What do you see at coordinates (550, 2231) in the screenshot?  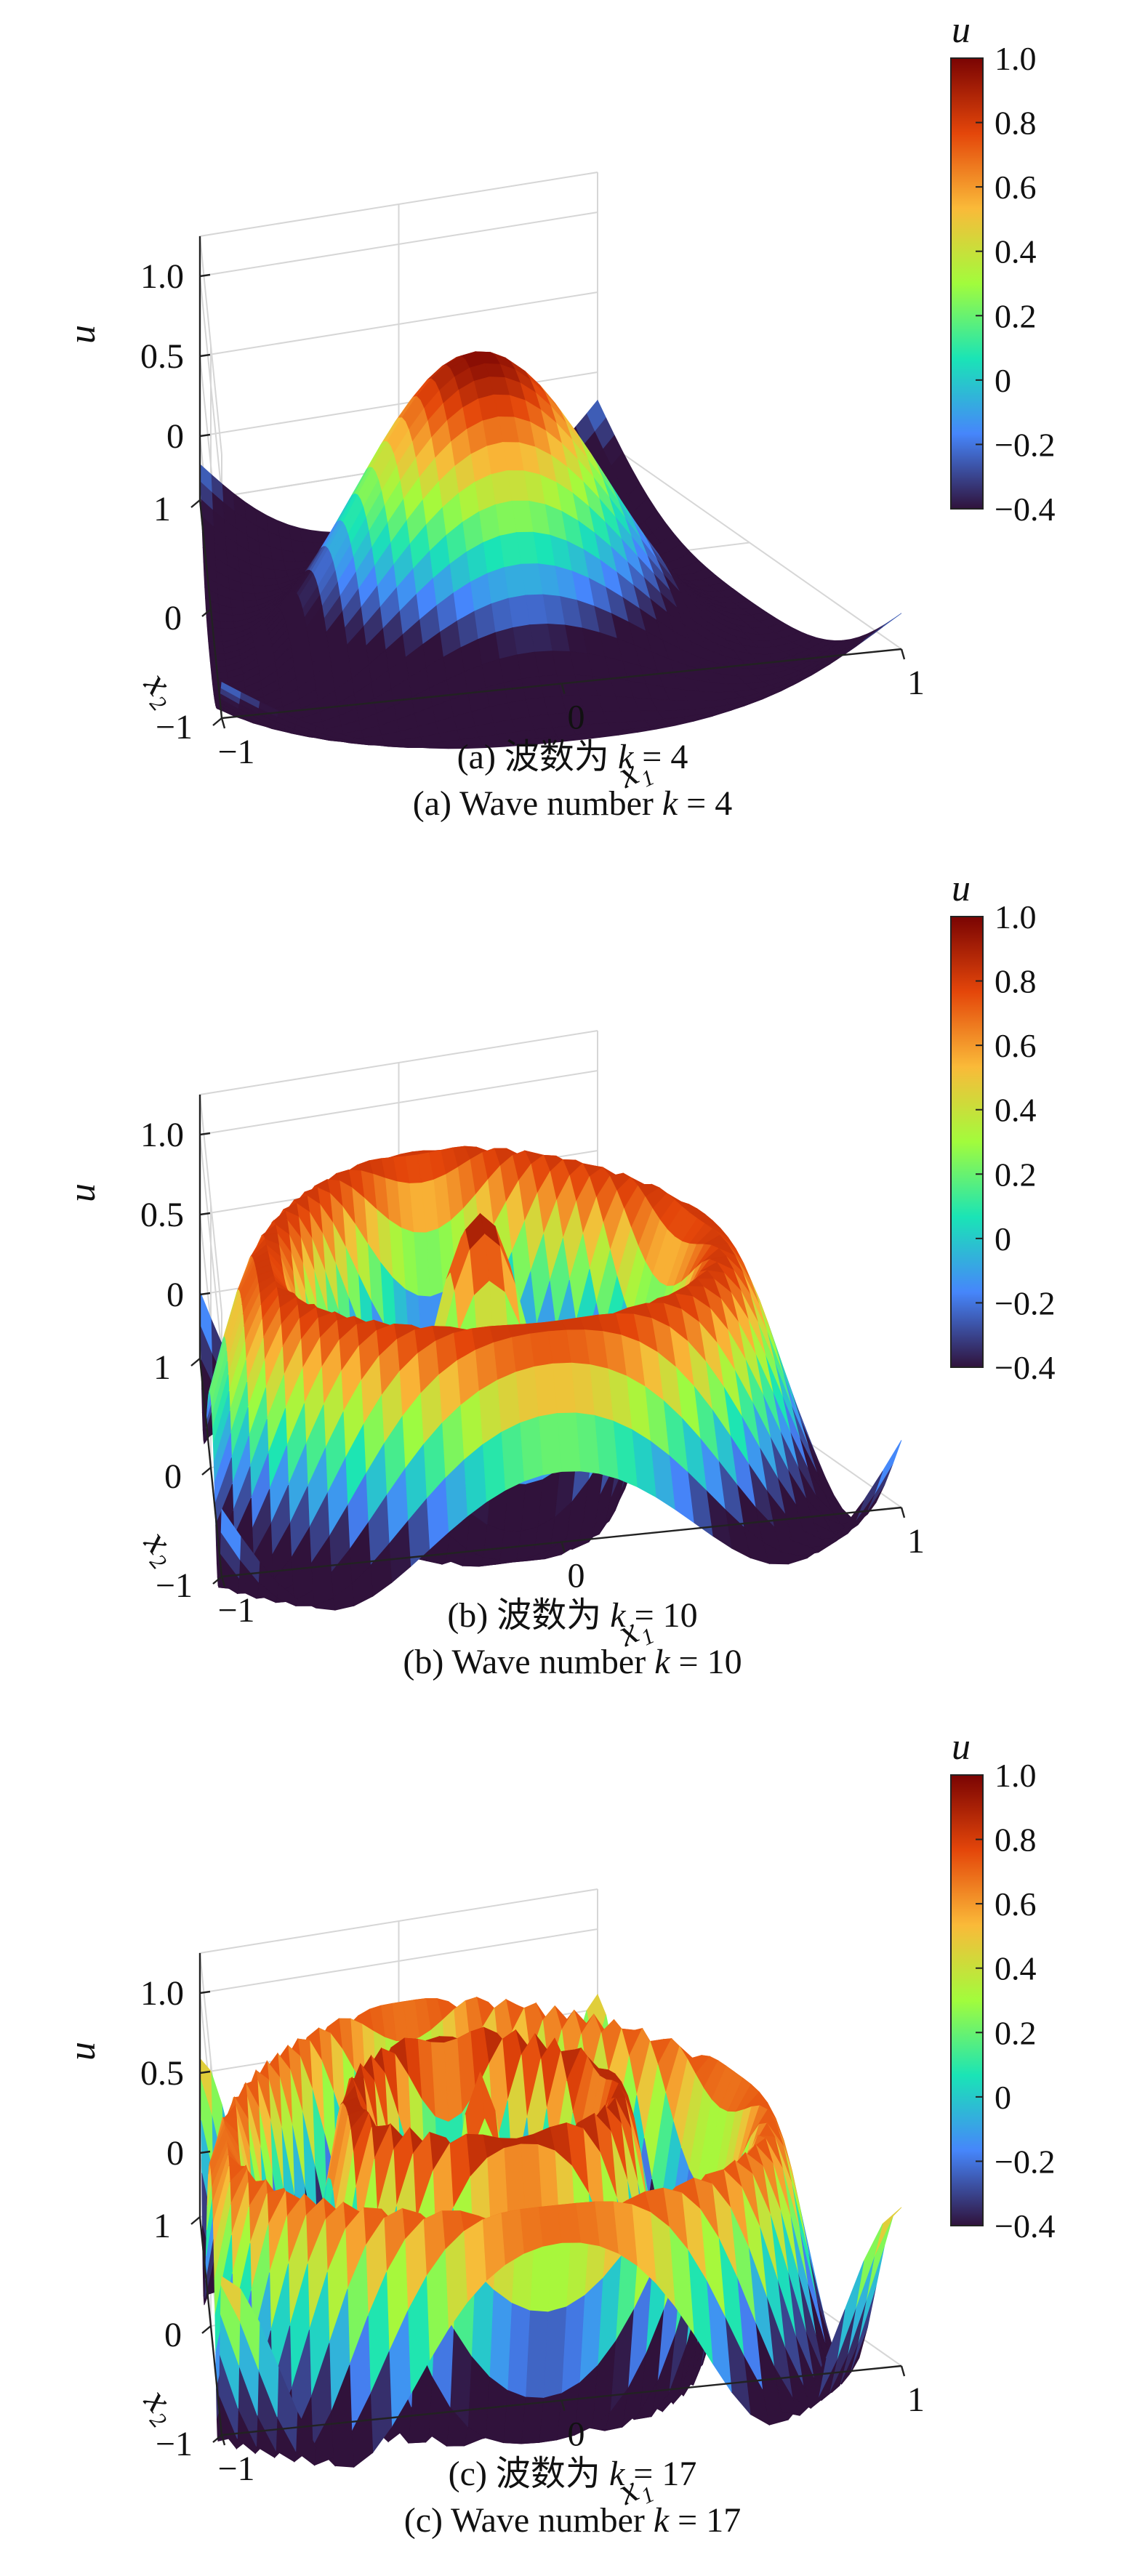 I see `surface-mesh` at bounding box center [550, 2231].